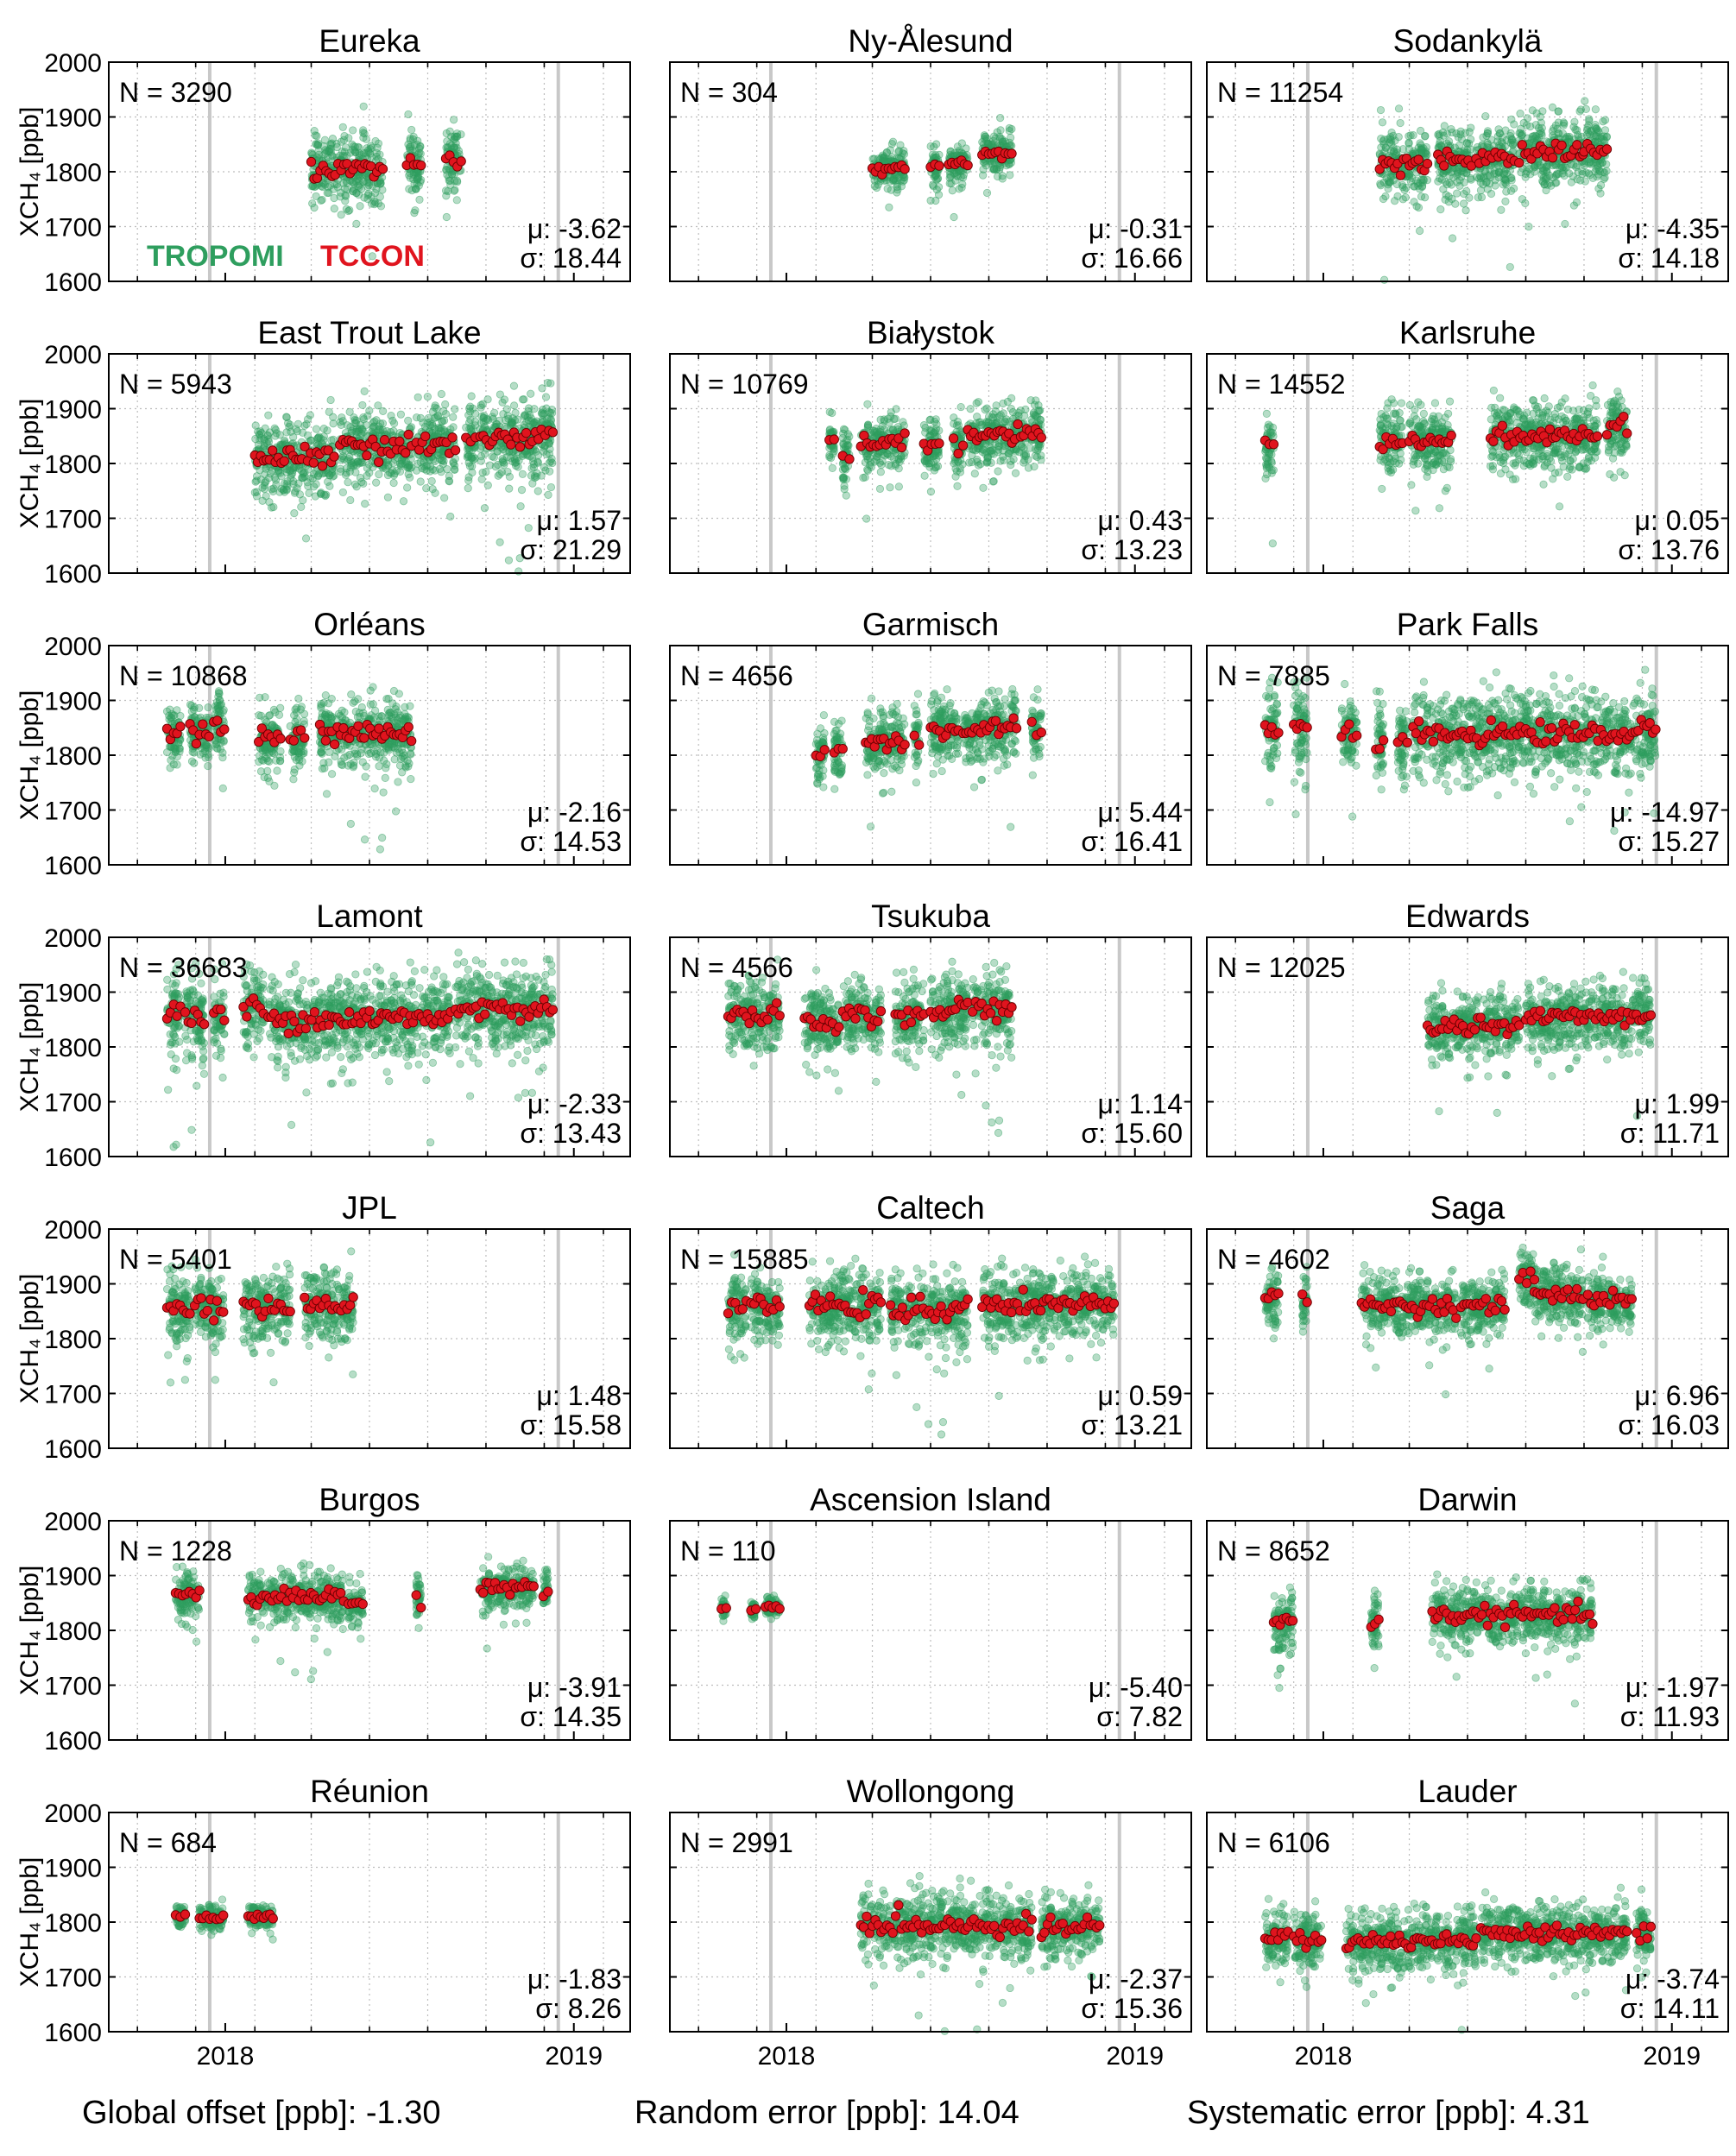 The width and height of the screenshot is (1736, 2156). I want to click on y-tick-label: 2000, so click(73, 64).